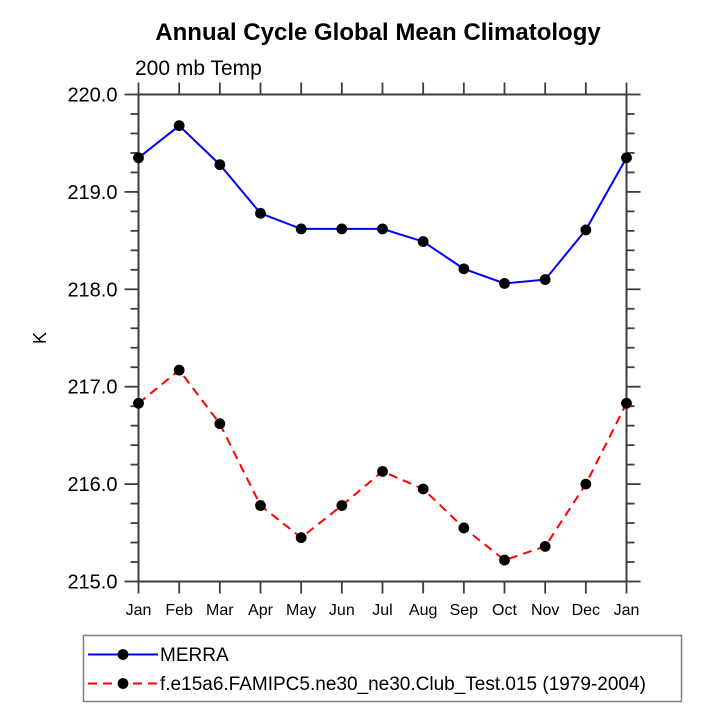  What do you see at coordinates (504, 610) in the screenshot?
I see `x-tick-label: Oct` at bounding box center [504, 610].